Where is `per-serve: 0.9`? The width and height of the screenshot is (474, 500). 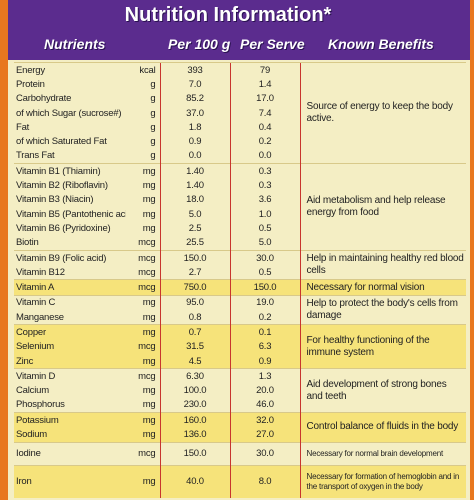 per-serve: 0.9 is located at coordinates (264, 361).